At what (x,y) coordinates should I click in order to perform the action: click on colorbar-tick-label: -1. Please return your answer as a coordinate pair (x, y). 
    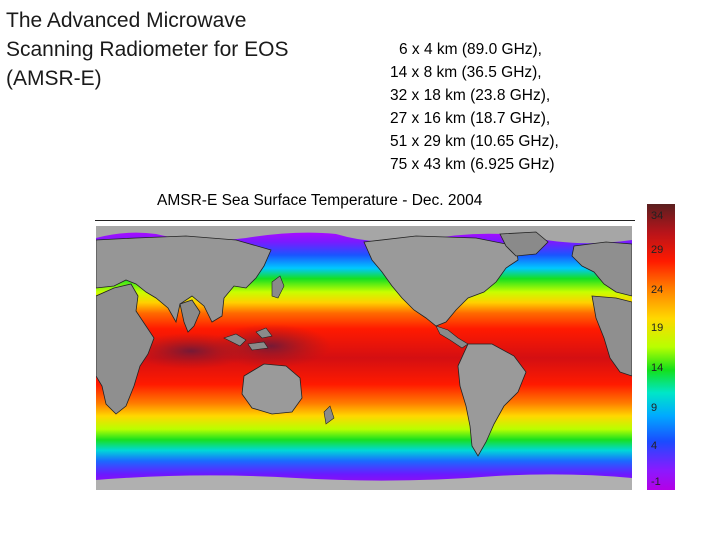
    Looking at the image, I should click on (656, 482).